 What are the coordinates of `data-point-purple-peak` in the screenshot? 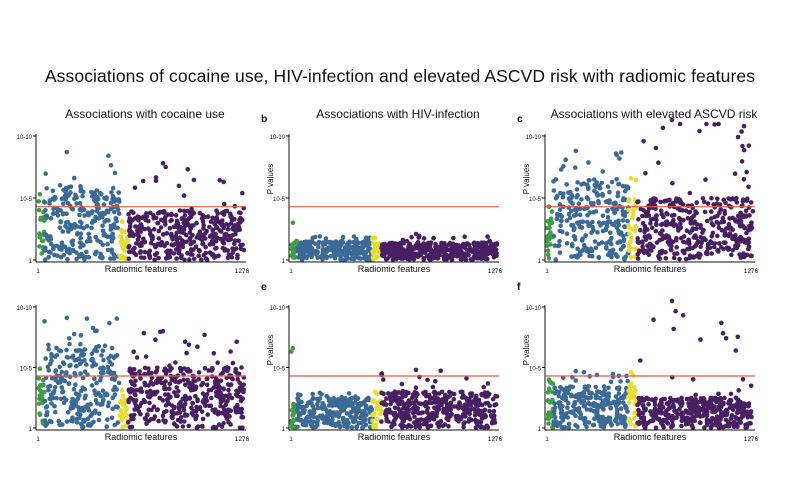 It's located at (672, 120).